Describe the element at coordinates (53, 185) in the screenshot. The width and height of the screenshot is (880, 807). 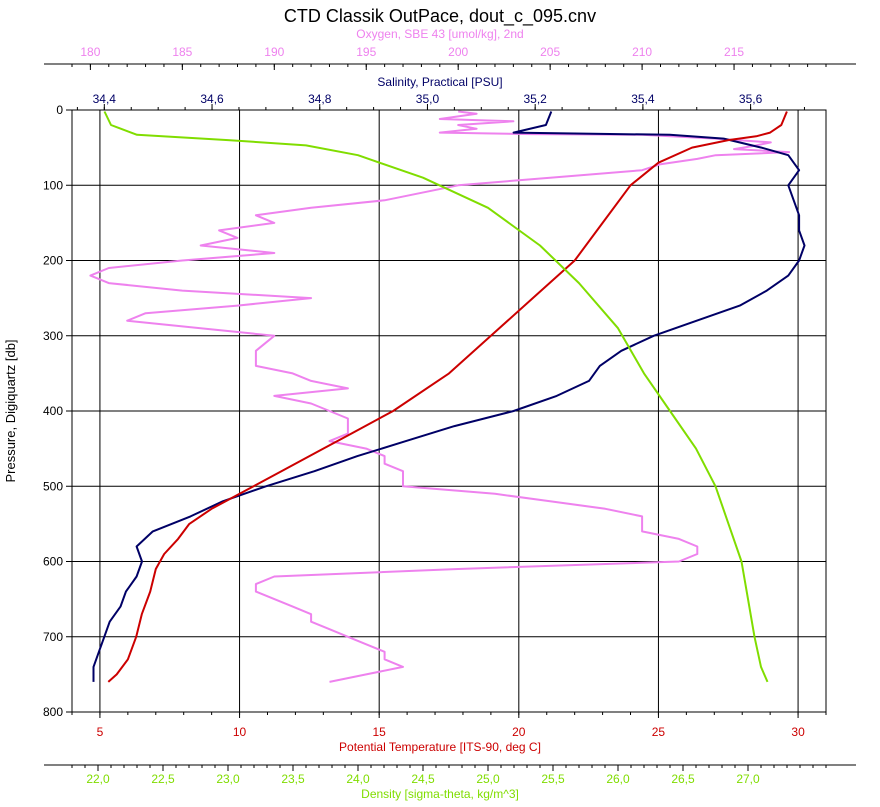
I see `y-tick-label: 100` at that location.